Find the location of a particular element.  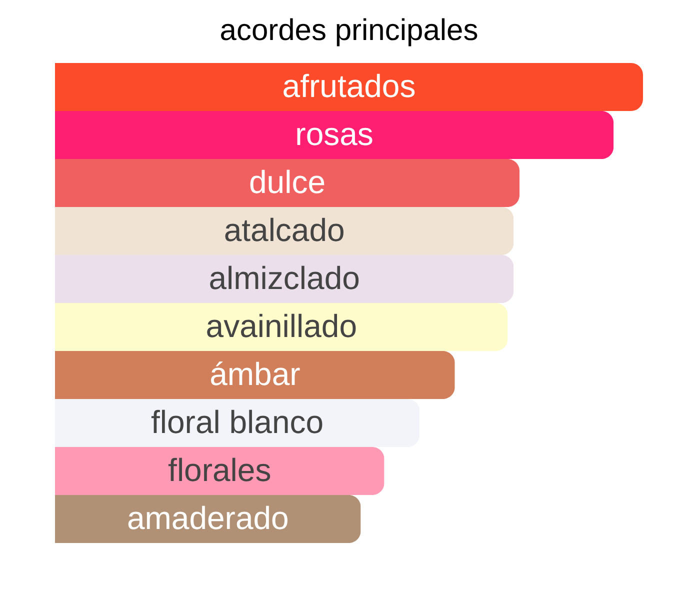

y-tick-label: afrutados is located at coordinates (349, 86).